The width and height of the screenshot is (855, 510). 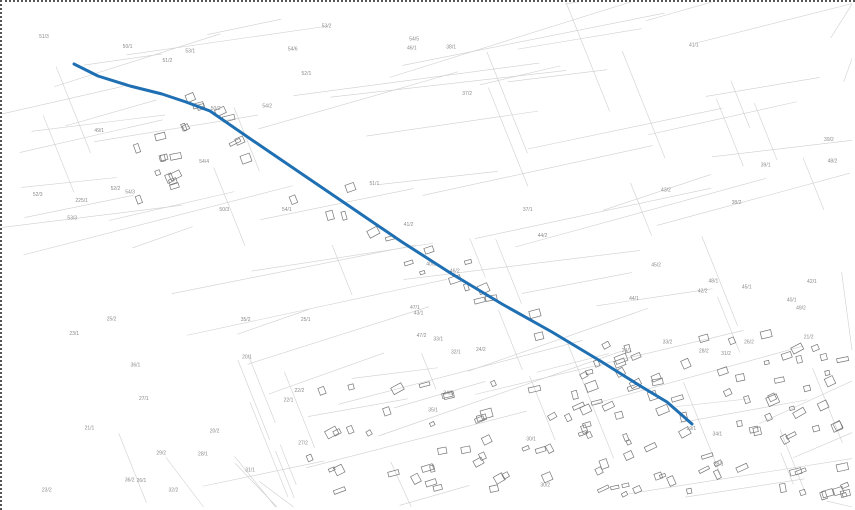 I want to click on parcel-label: 38/2, so click(x=737, y=203).